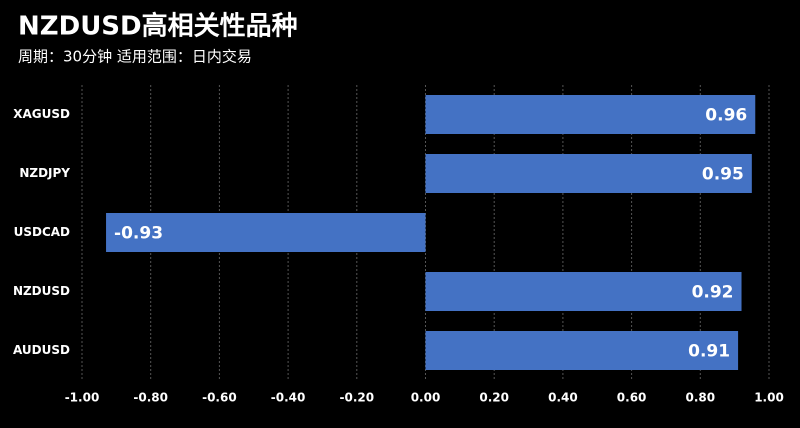 The width and height of the screenshot is (800, 428). What do you see at coordinates (44, 173) in the screenshot?
I see `y-tick-label: NZDJPY` at bounding box center [44, 173].